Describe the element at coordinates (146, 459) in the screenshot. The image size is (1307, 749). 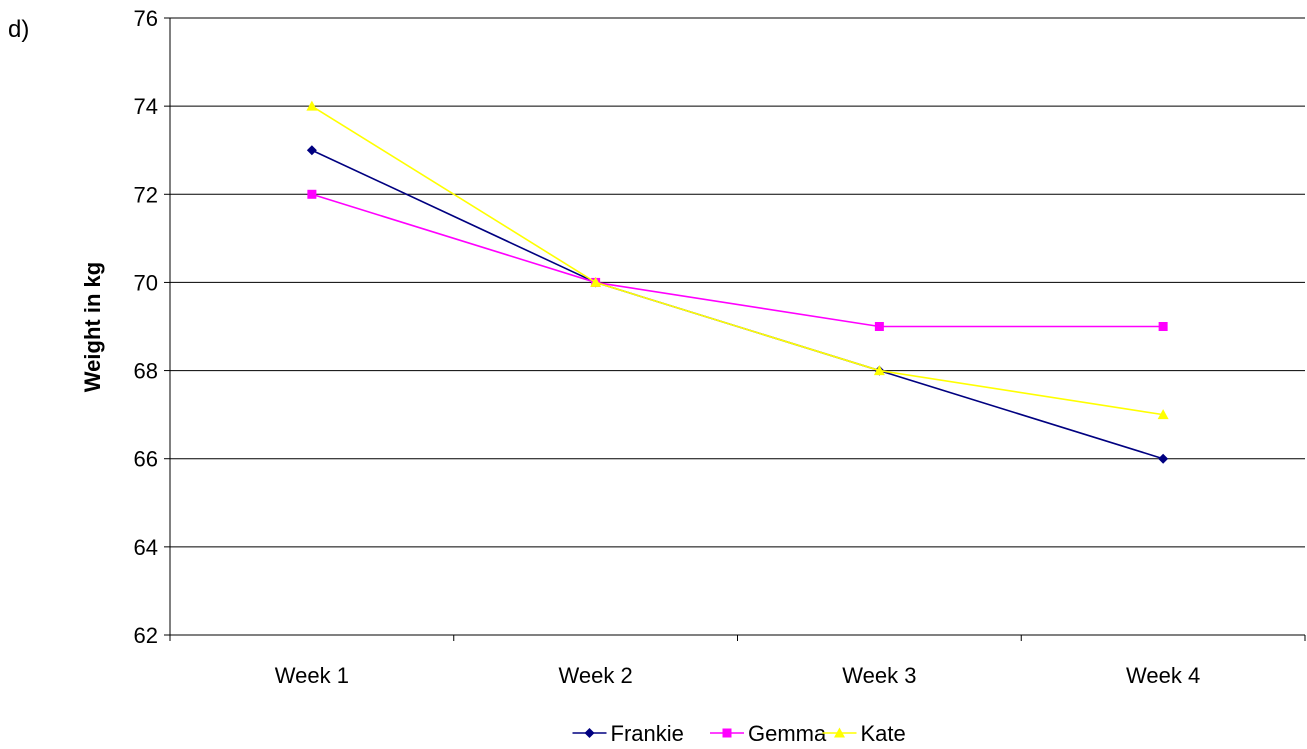
I see `y-tick-label: 66` at that location.